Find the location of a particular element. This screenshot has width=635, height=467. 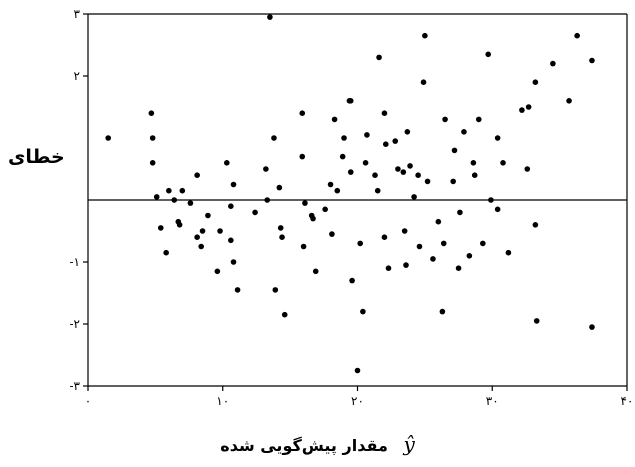

y-tick-label: -۱ is located at coordinates (75, 262).